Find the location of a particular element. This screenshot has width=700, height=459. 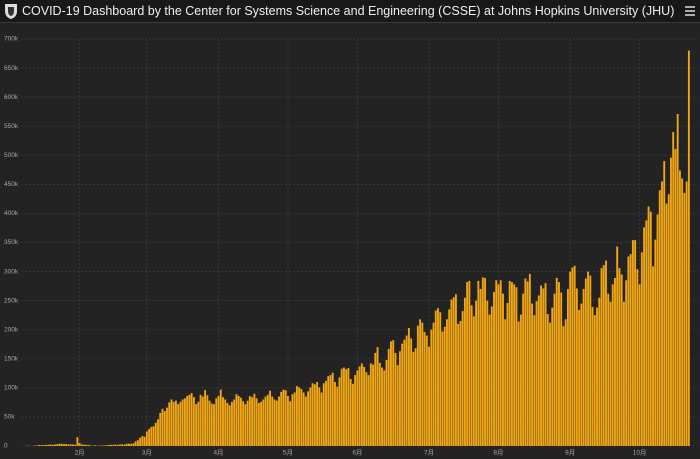

y-tick-label: 250k is located at coordinates (11, 300).